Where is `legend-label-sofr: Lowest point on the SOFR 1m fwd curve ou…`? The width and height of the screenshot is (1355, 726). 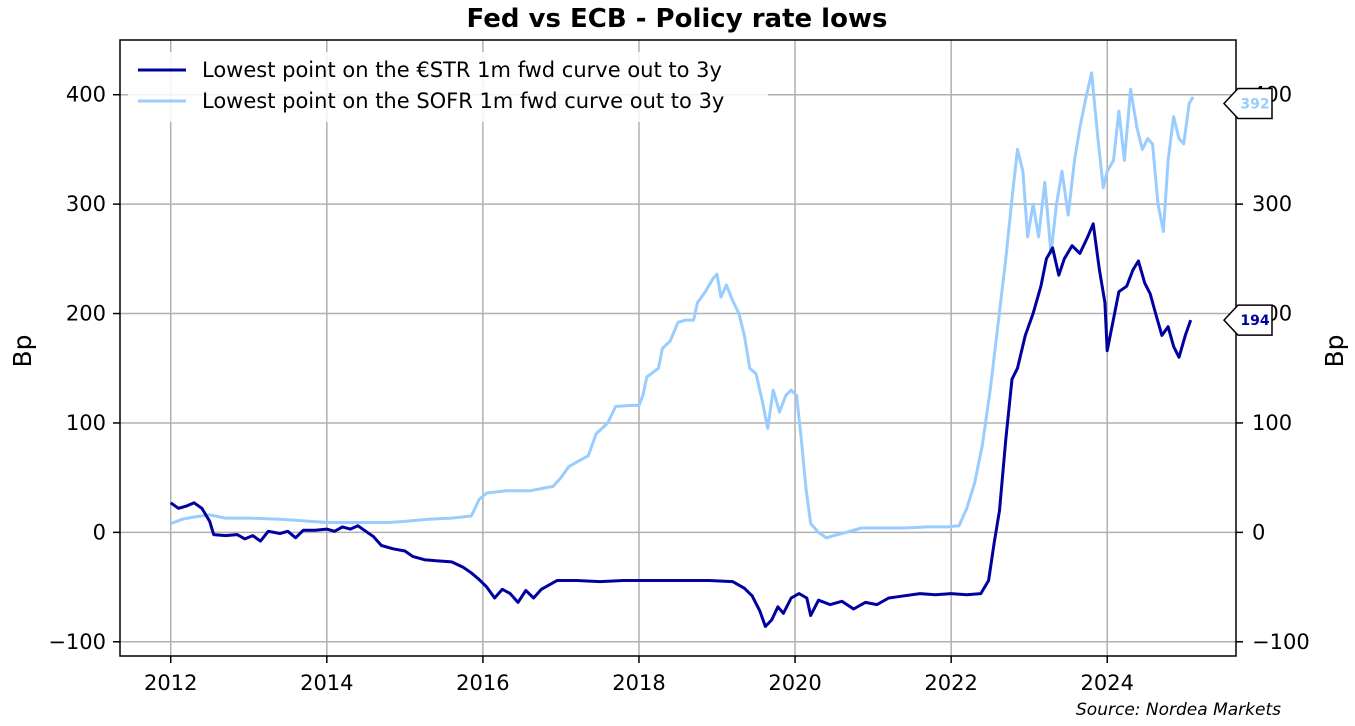
legend-label-sofr: Lowest point on the SOFR 1m fwd curve ou… is located at coordinates (463, 101).